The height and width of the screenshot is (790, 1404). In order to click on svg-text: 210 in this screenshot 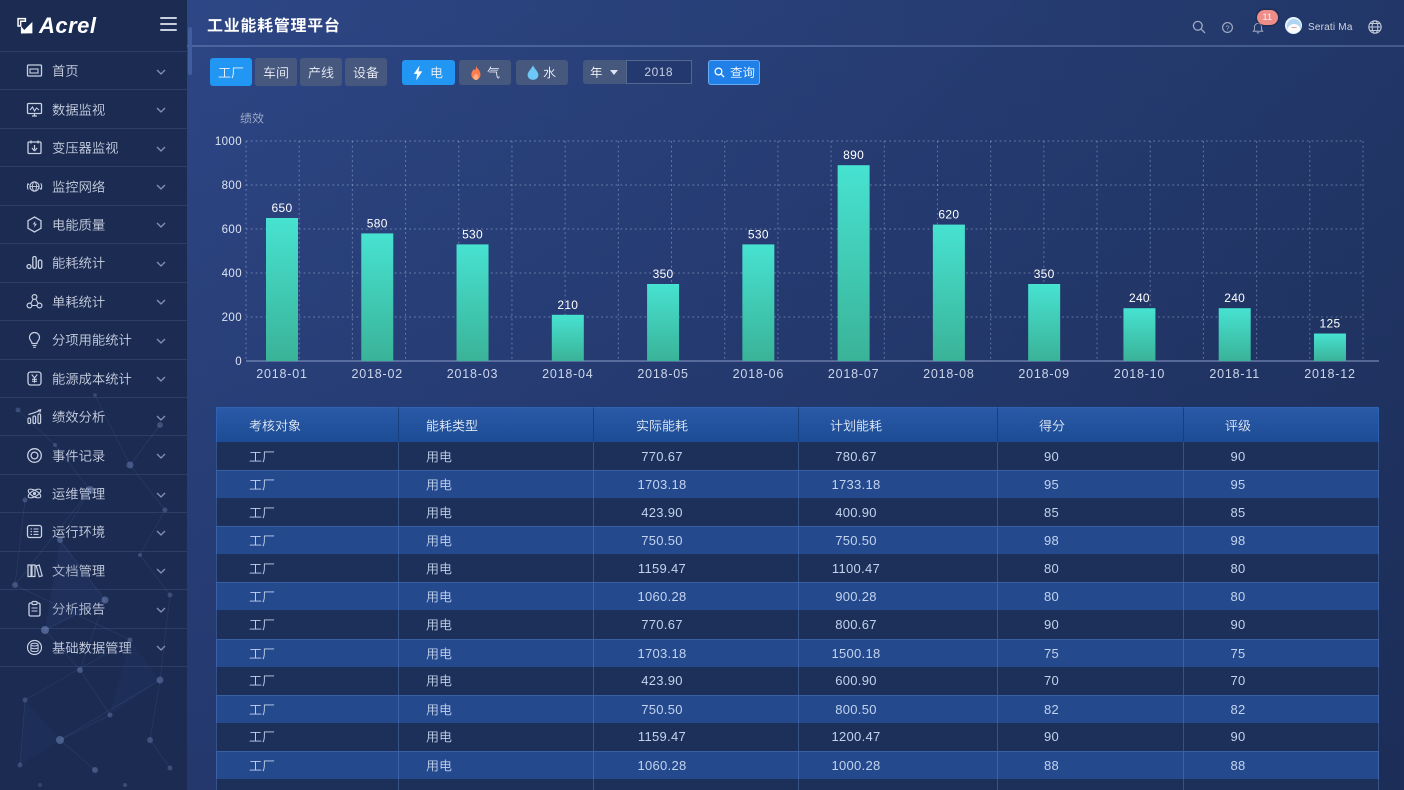, I will do `click(567, 305)`.